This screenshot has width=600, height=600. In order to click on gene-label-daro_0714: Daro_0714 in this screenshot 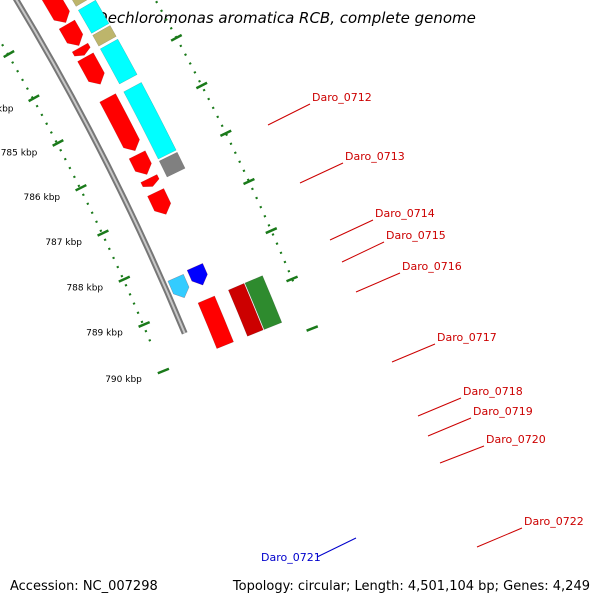, I will do `click(405, 213)`.